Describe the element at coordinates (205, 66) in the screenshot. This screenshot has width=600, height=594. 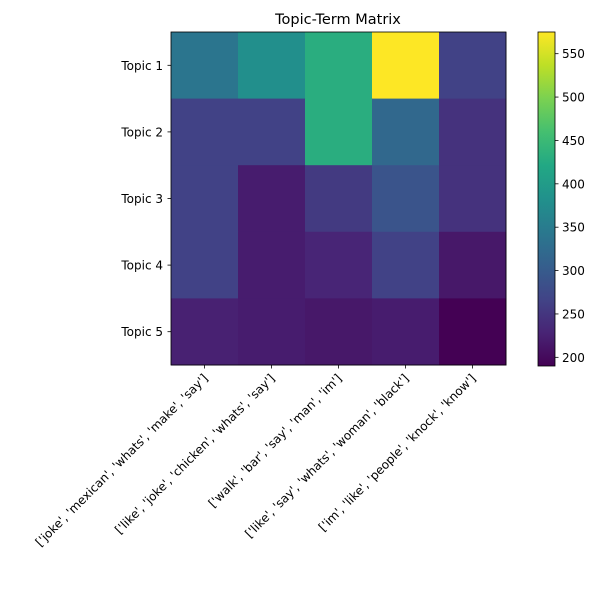
I see `heatmap-cell-r1-c1` at that location.